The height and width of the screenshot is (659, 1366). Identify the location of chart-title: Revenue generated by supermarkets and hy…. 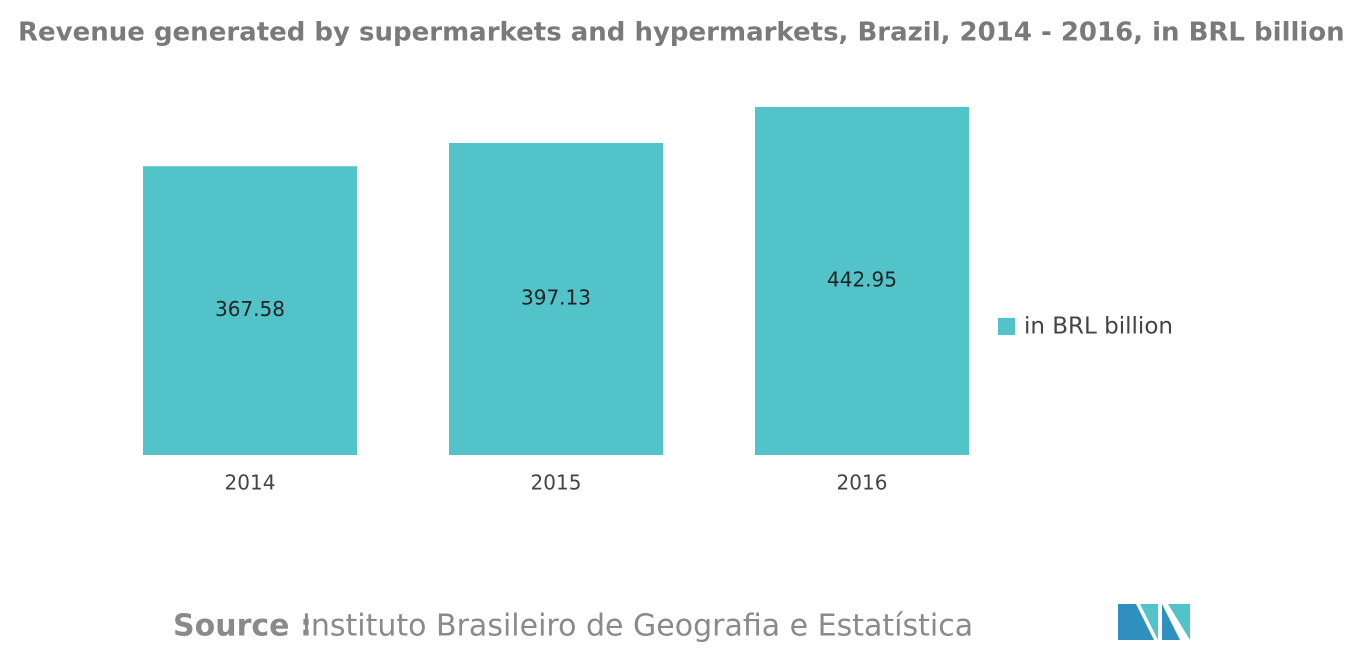
(681, 33).